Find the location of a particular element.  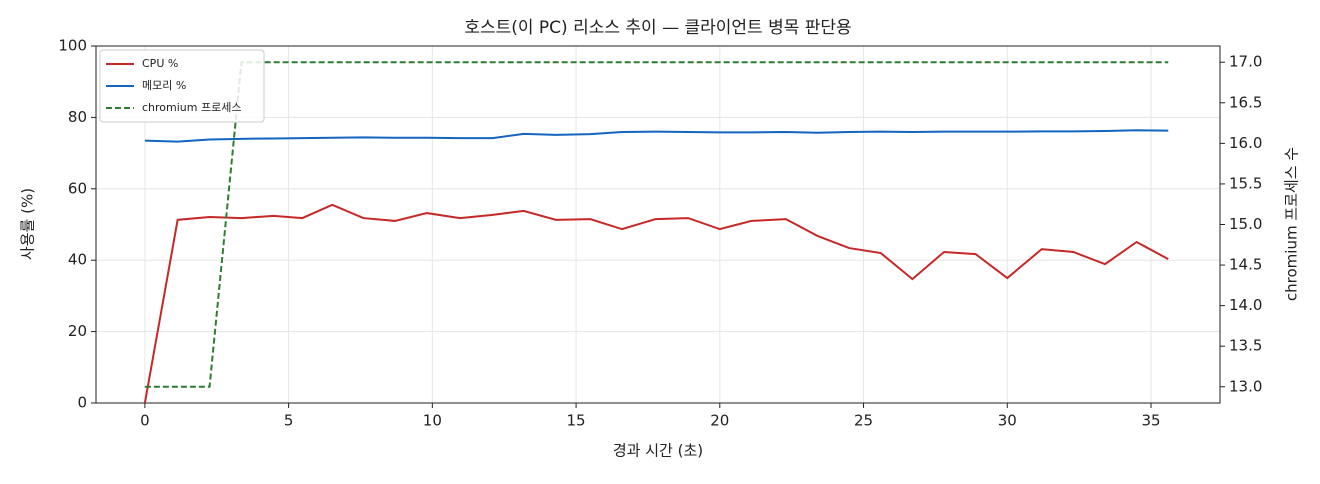

y2-tick-label: 13.5 is located at coordinates (1245, 346).